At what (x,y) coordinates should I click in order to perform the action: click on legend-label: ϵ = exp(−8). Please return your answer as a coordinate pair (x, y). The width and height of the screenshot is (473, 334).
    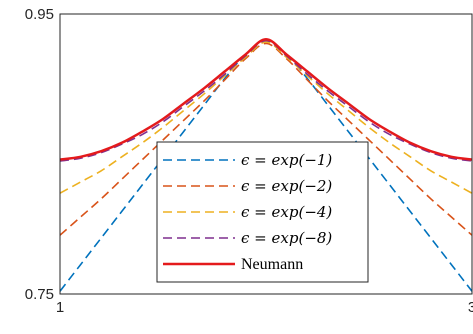
    Looking at the image, I should click on (286, 238).